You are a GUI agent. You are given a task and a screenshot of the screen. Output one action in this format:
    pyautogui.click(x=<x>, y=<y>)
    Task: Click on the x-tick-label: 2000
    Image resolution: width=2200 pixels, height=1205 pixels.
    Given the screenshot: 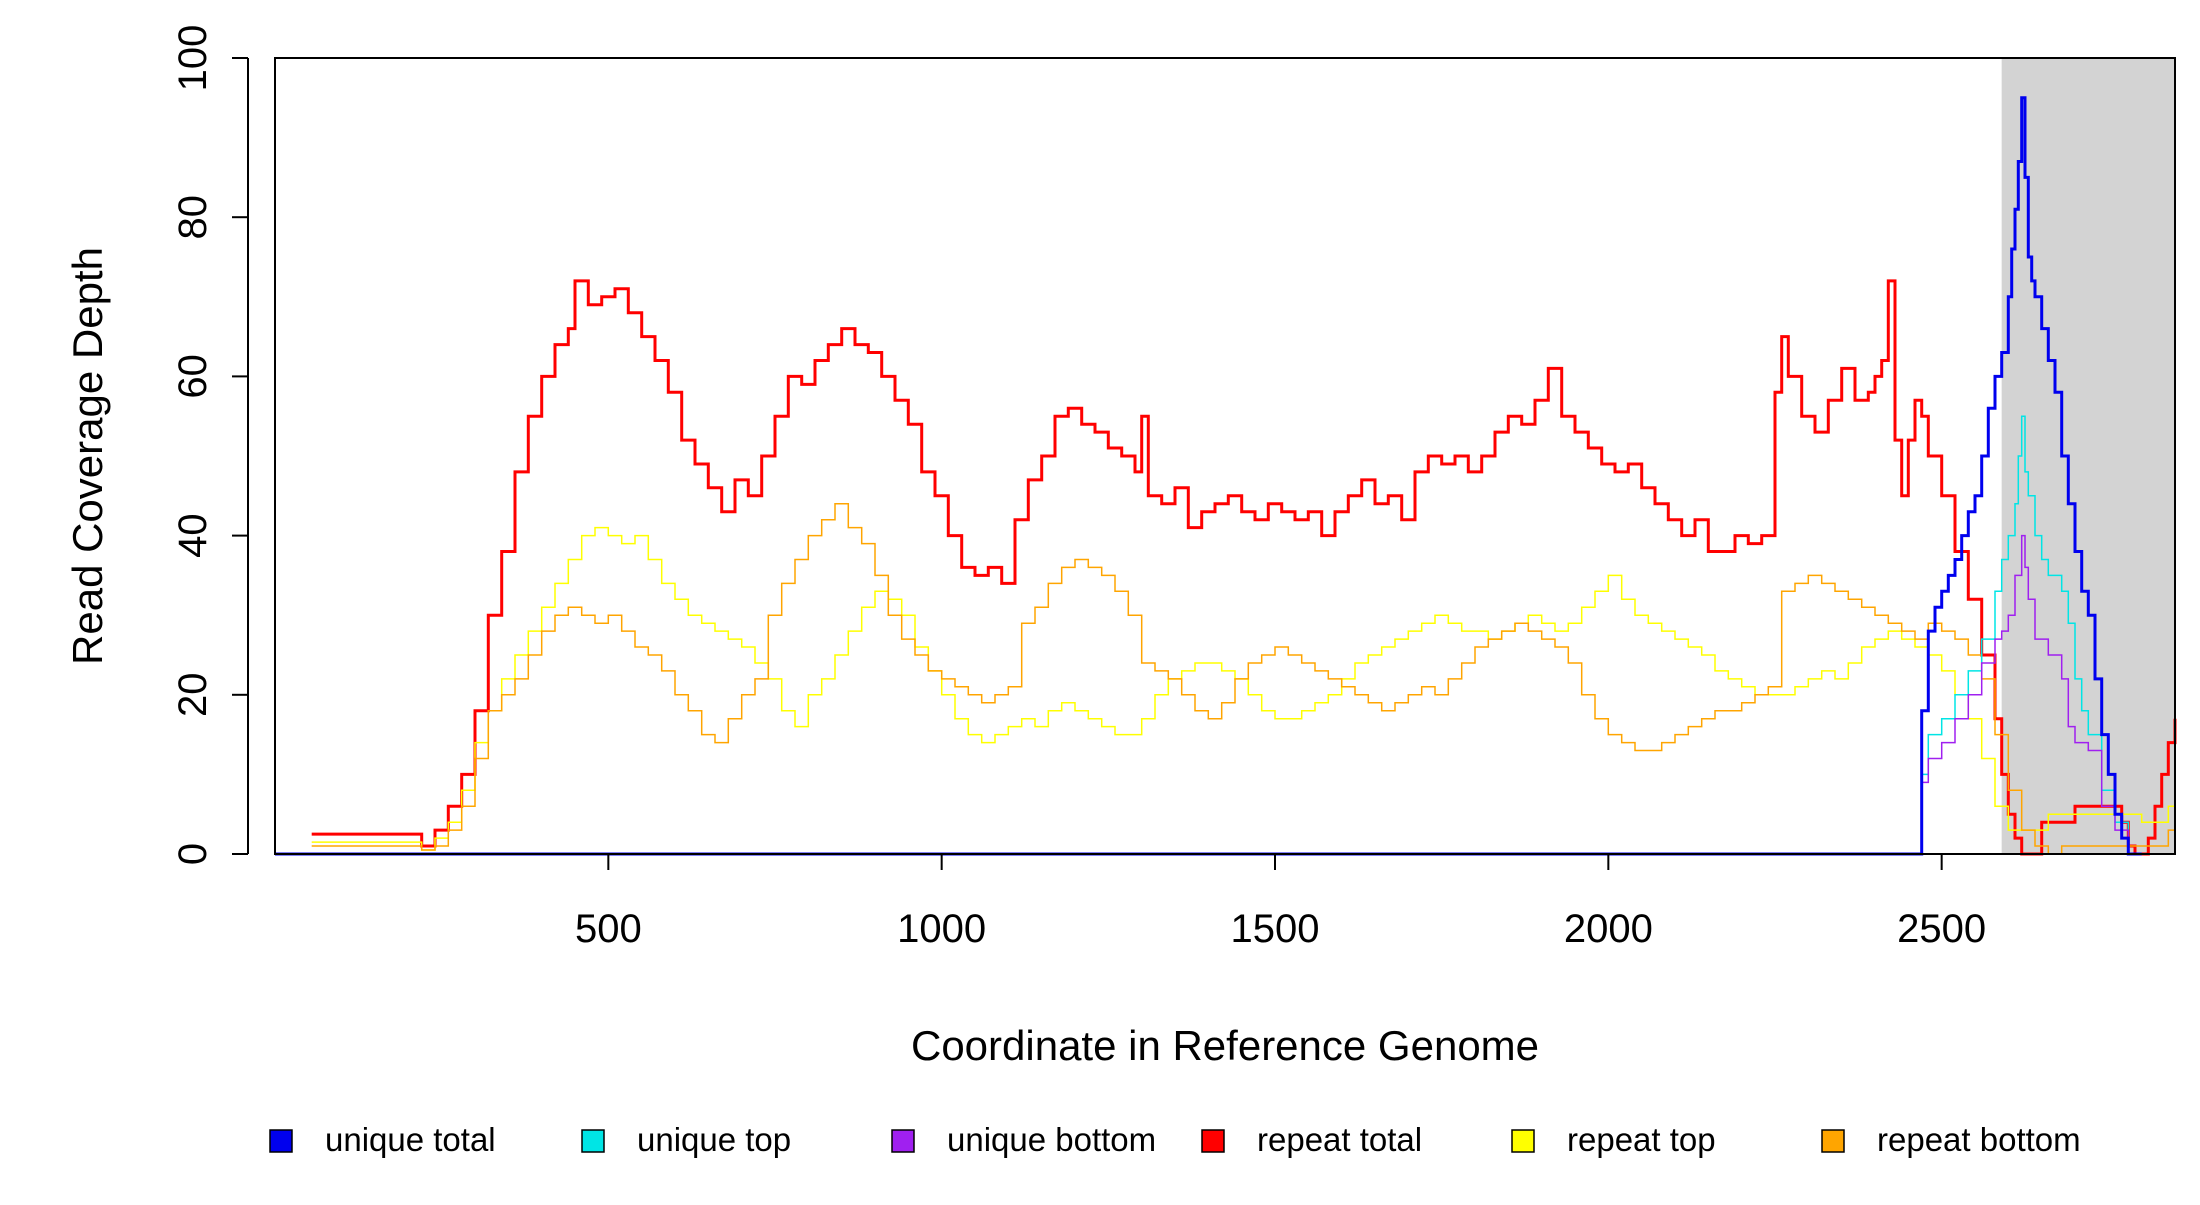 What is the action you would take?
    pyautogui.click(x=1608, y=929)
    